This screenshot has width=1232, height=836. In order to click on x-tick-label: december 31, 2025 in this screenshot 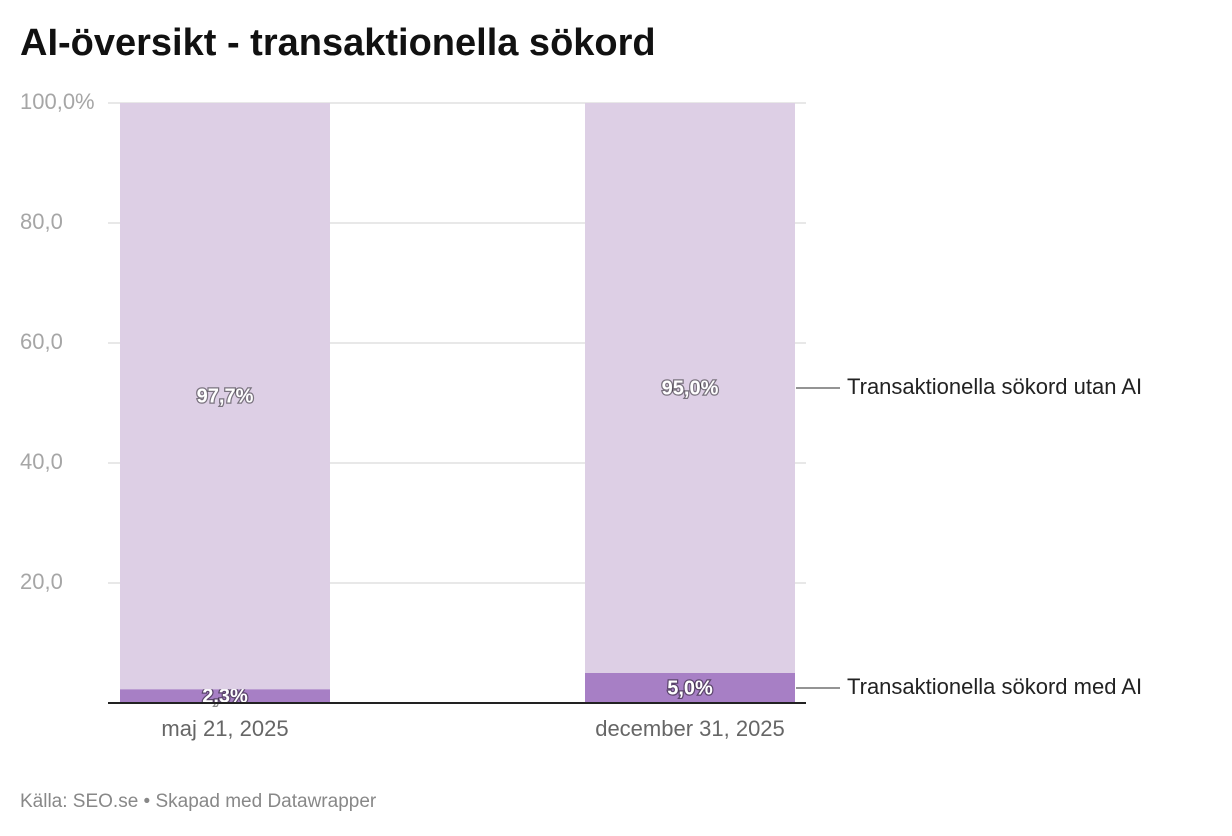, I will do `click(690, 728)`.